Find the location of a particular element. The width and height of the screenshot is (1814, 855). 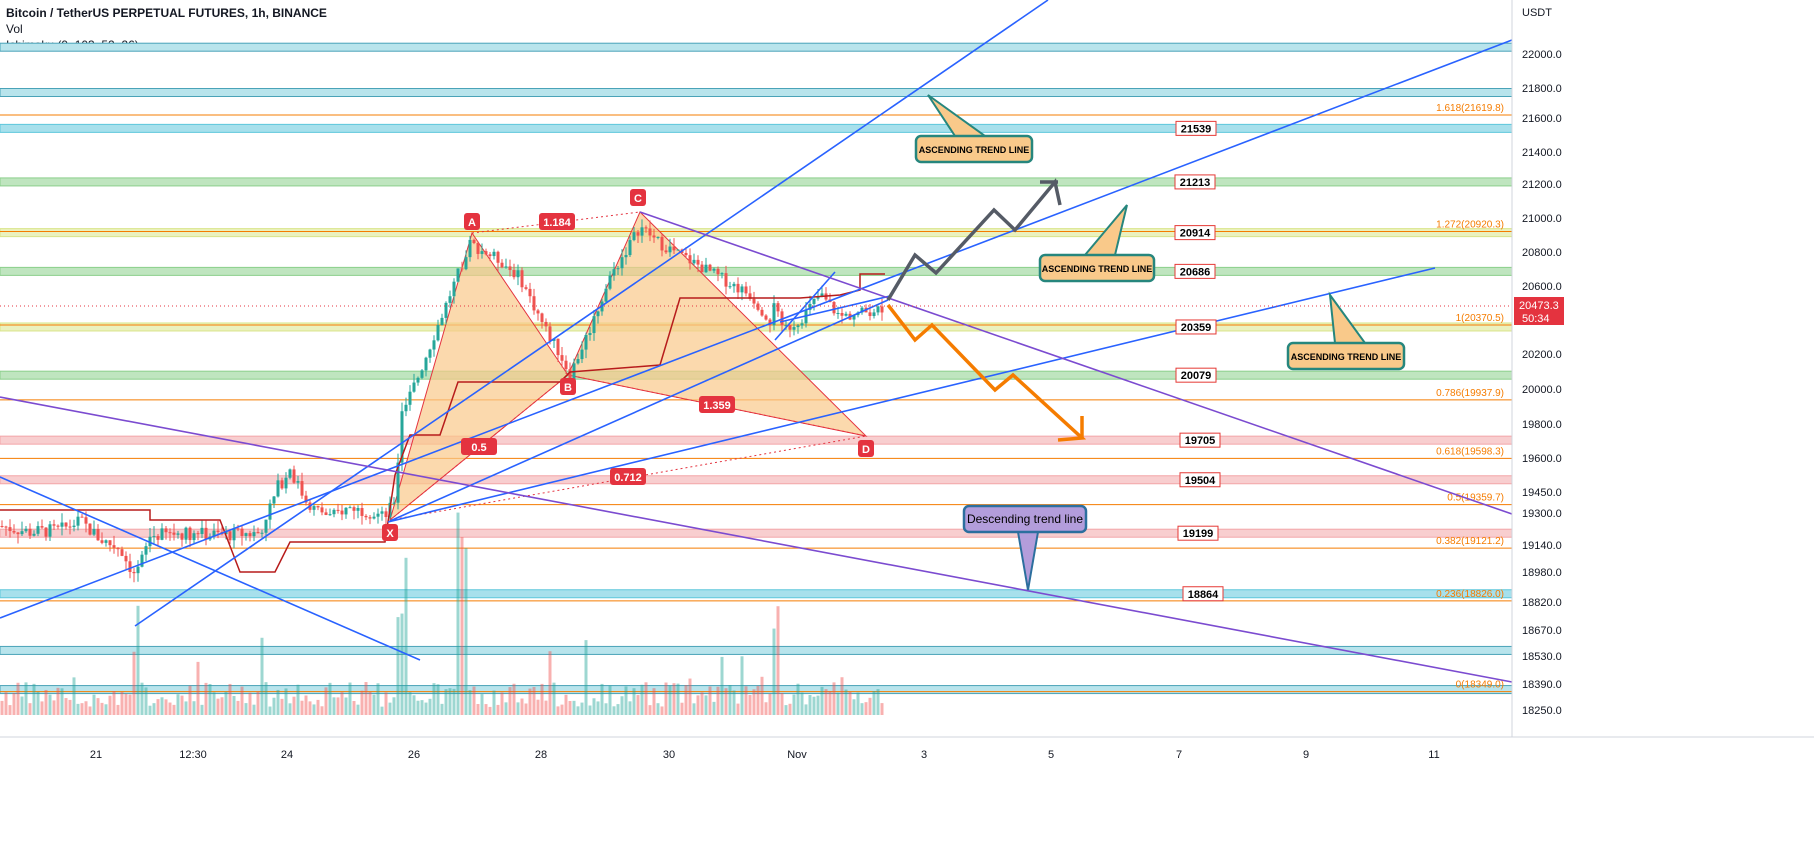

level-price-box is located at coordinates (1195, 271).